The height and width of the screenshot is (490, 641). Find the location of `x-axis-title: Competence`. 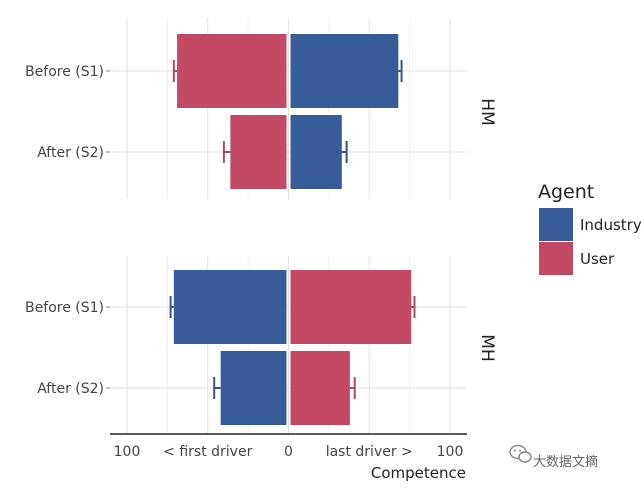

x-axis-title: Competence is located at coordinates (418, 473).